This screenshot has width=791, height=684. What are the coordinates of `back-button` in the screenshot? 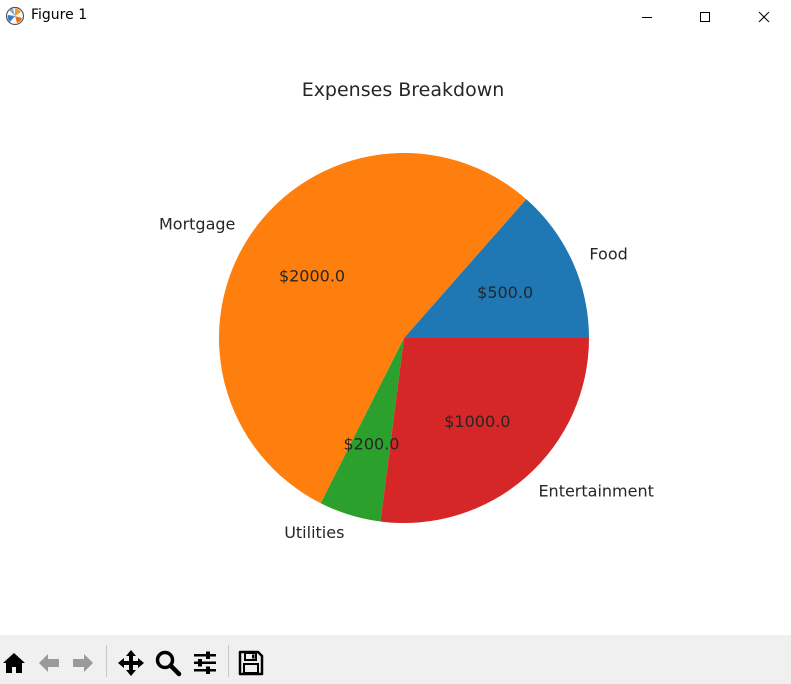 It's located at (49, 663).